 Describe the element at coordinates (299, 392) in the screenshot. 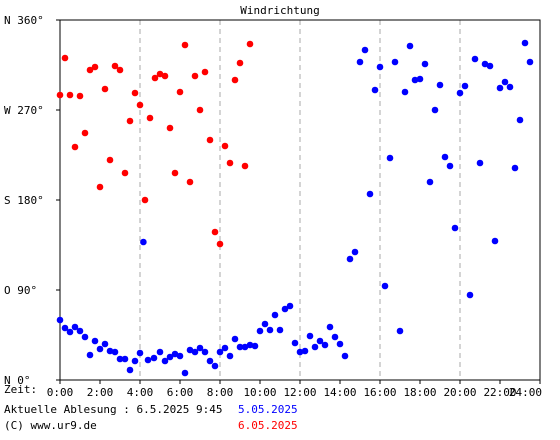

I see `x-tick-label: 12:00` at that location.